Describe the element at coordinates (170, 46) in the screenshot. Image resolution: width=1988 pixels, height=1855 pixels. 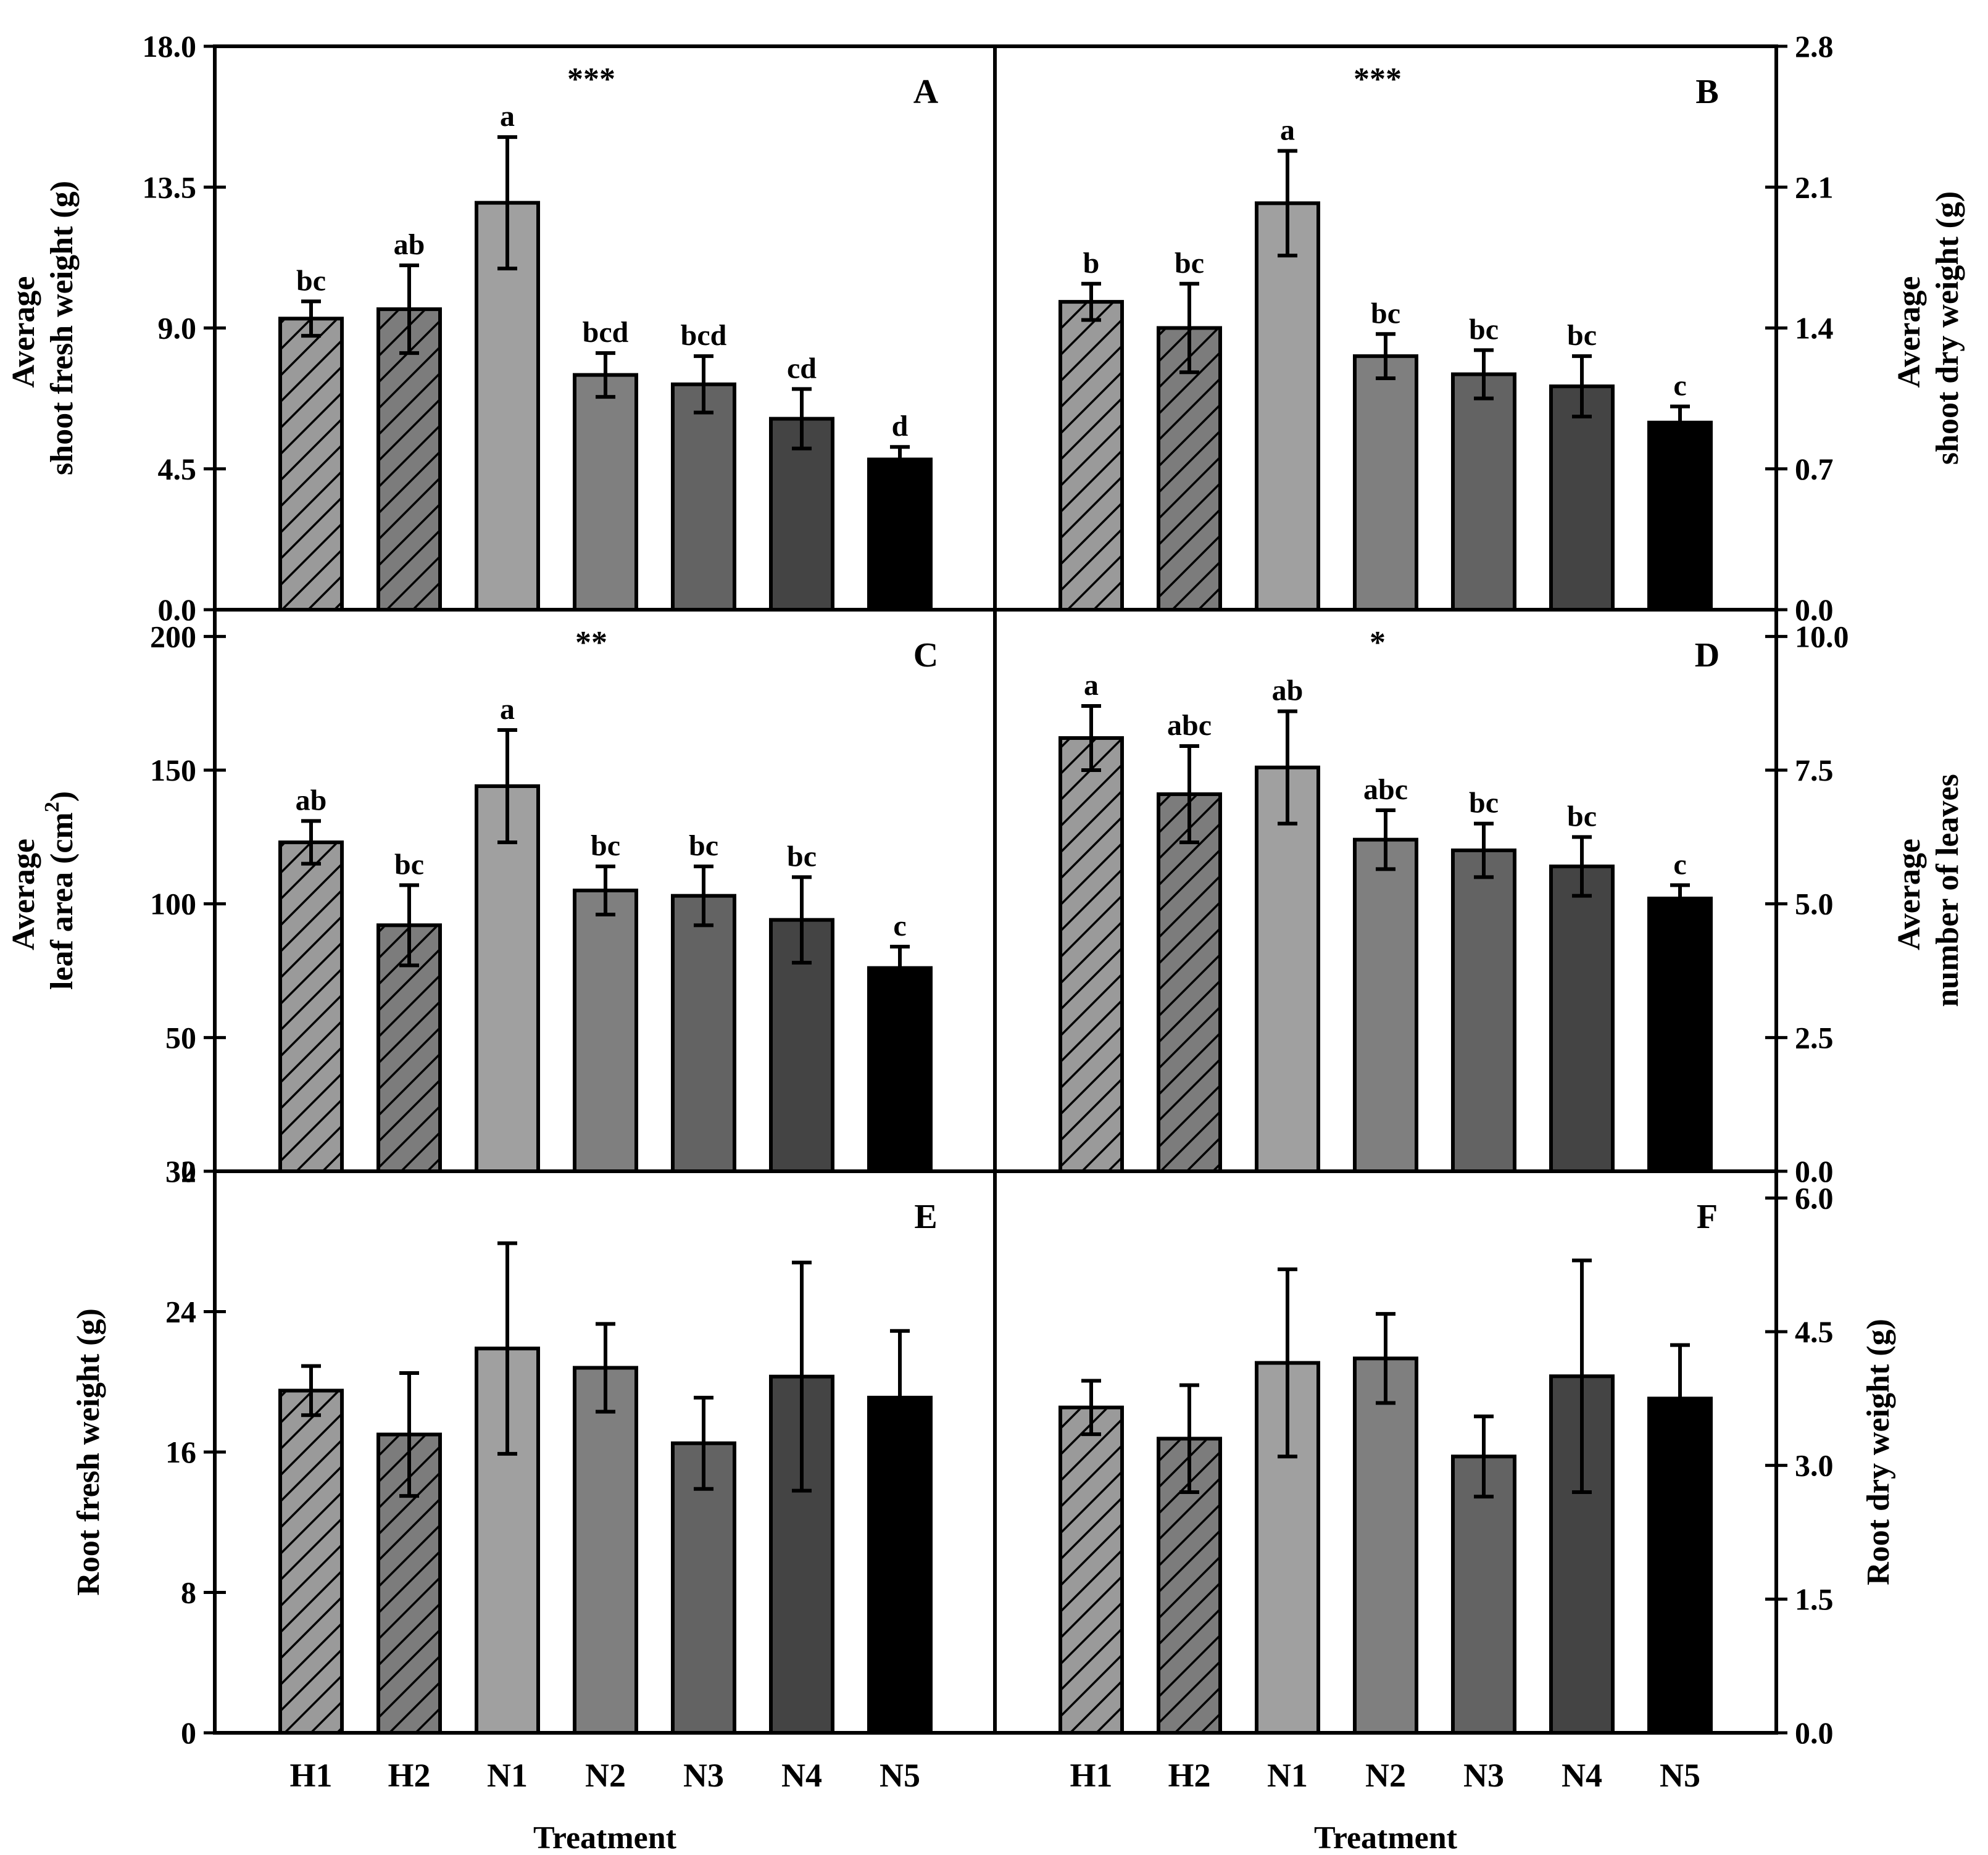
I see `panel-A-ytick-label: 18.0` at that location.